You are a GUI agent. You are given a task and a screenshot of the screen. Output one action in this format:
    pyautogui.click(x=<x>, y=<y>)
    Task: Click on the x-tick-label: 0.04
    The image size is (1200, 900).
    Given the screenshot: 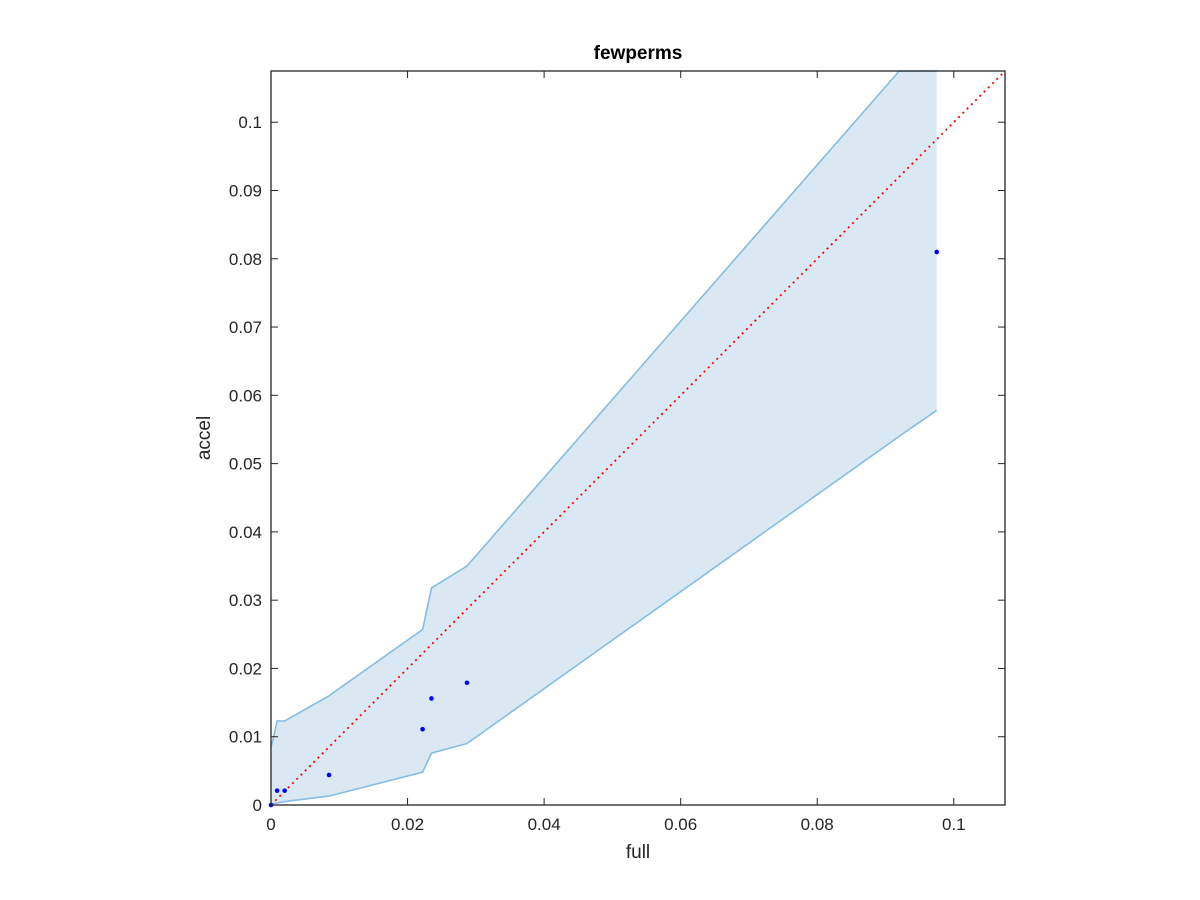 What is the action you would take?
    pyautogui.click(x=544, y=824)
    